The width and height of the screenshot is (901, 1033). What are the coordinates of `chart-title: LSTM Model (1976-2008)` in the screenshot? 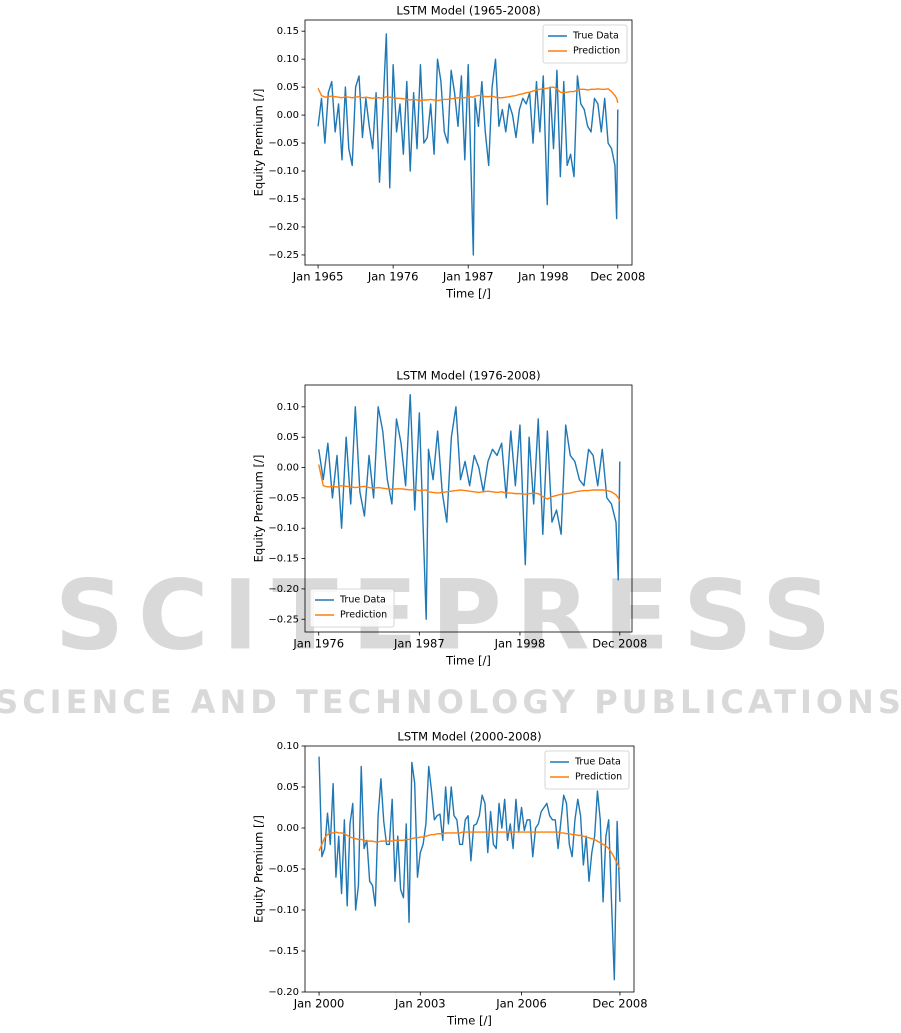 It's located at (468, 376).